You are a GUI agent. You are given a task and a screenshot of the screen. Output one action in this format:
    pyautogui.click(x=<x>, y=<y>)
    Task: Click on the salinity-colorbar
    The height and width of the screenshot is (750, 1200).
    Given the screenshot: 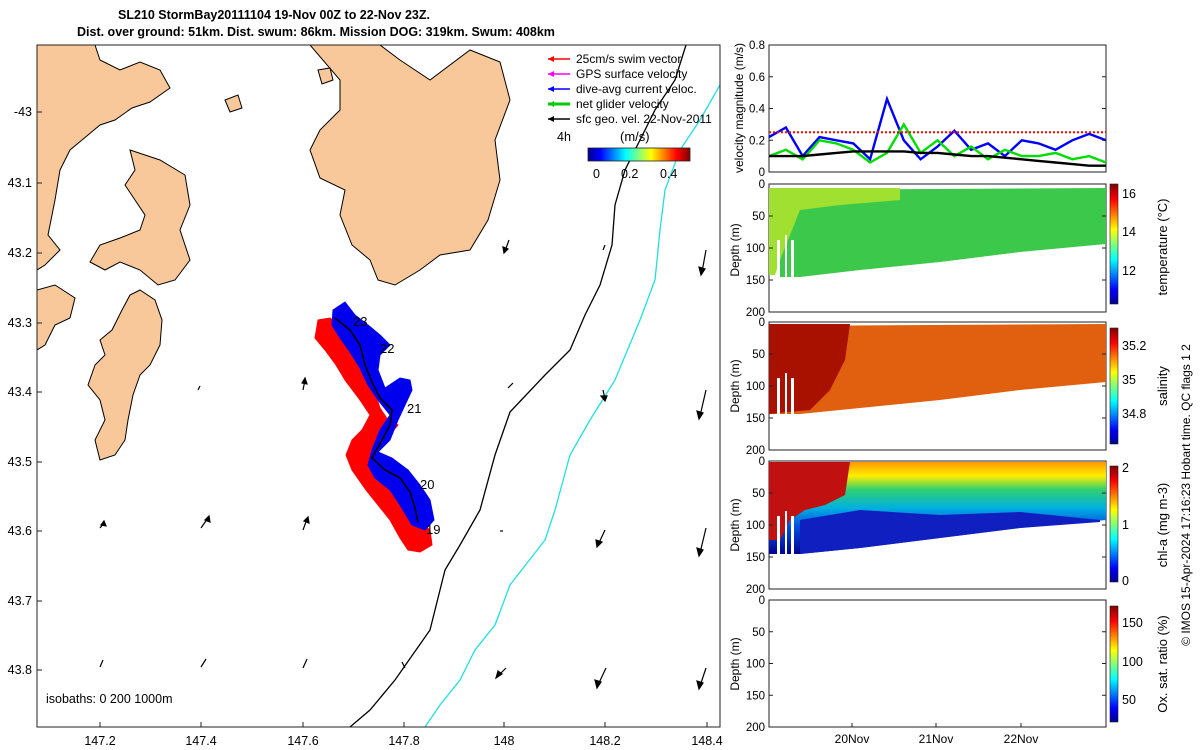 What is the action you would take?
    pyautogui.click(x=1114, y=386)
    